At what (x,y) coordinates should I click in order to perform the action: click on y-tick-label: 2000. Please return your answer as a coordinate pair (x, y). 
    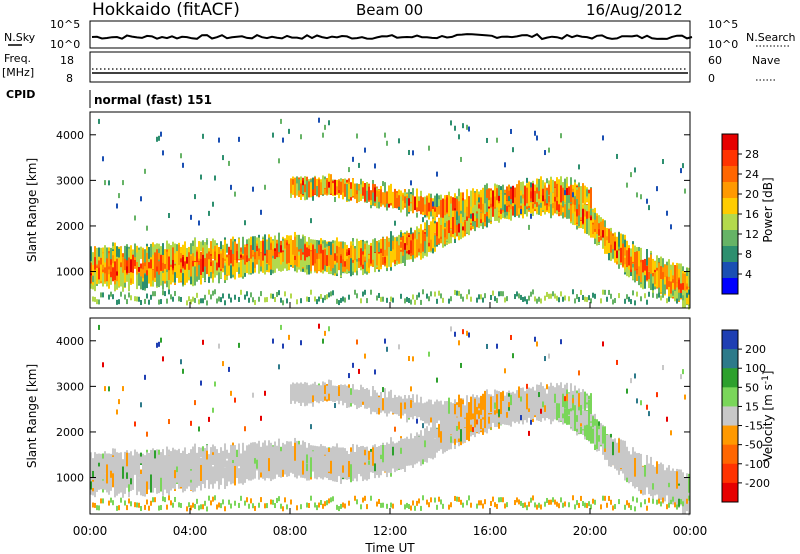
    Looking at the image, I should click on (70, 226).